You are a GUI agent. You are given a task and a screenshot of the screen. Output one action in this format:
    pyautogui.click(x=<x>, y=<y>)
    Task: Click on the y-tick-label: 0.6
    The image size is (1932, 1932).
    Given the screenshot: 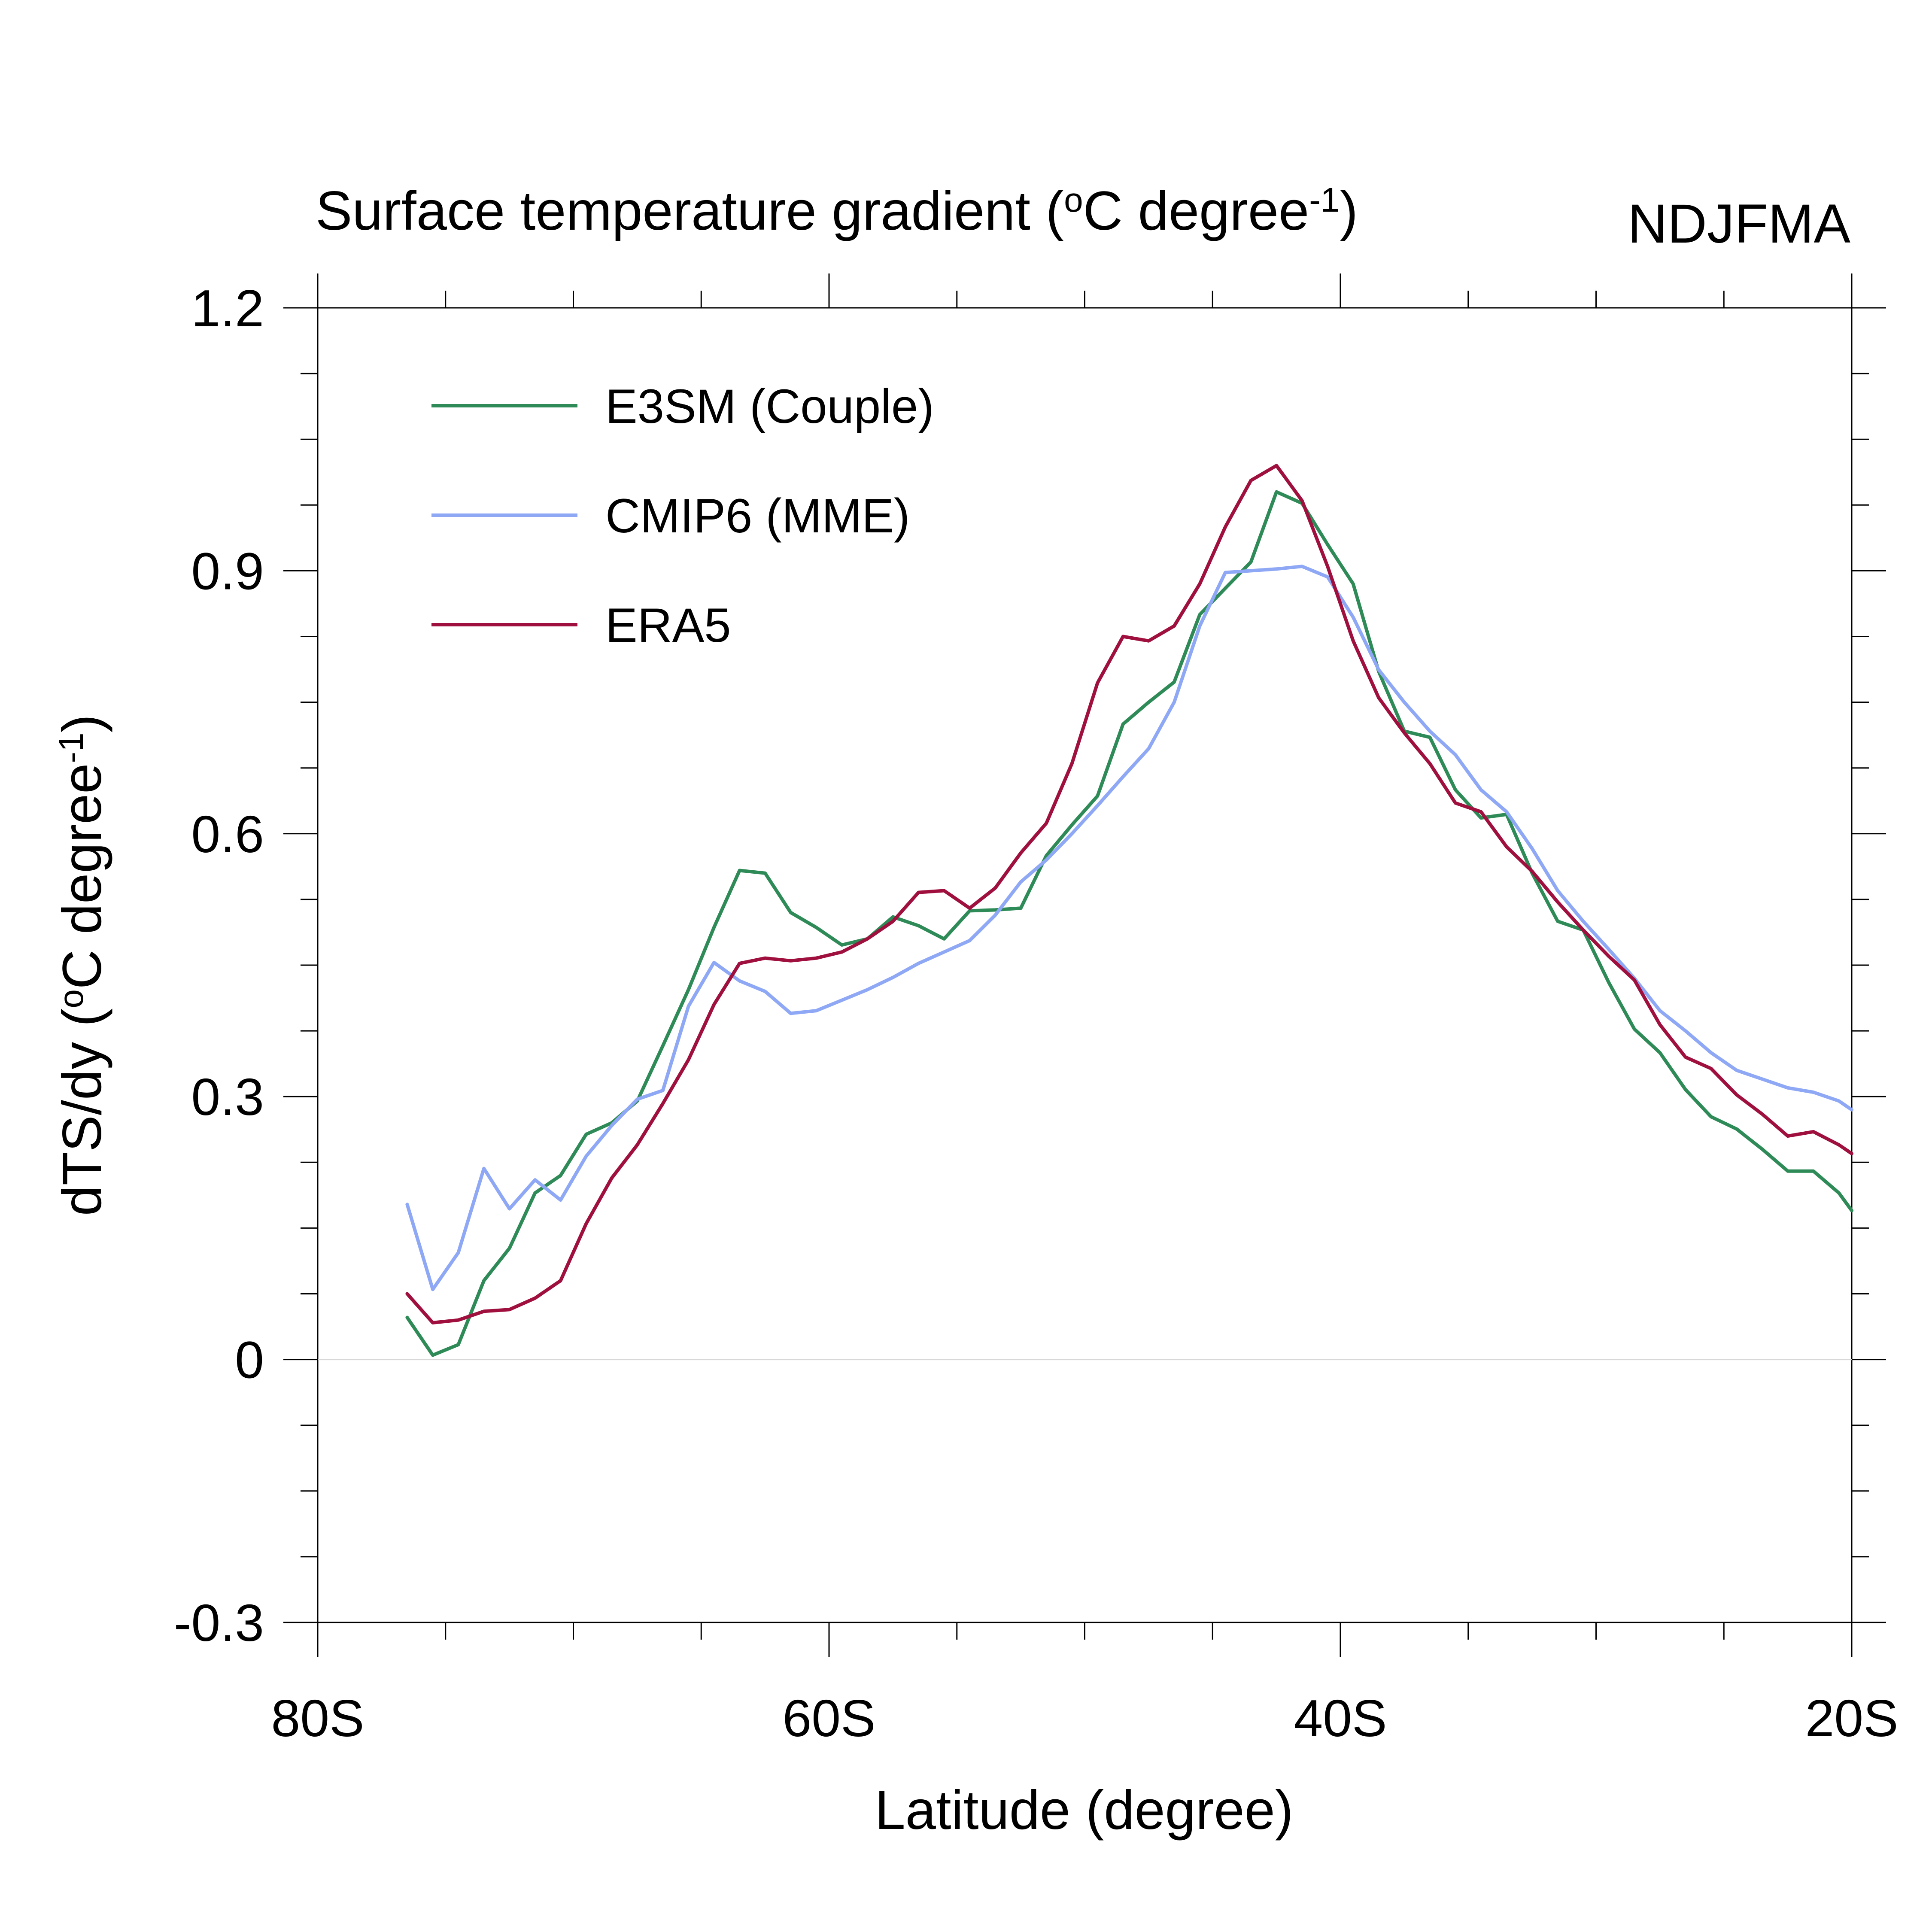 What is the action you would take?
    pyautogui.click(x=228, y=834)
    